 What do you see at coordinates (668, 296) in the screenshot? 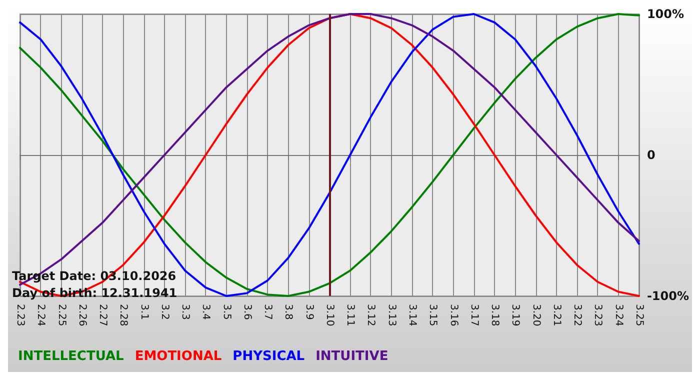
I see `y-tick-label: -100%` at bounding box center [668, 296].